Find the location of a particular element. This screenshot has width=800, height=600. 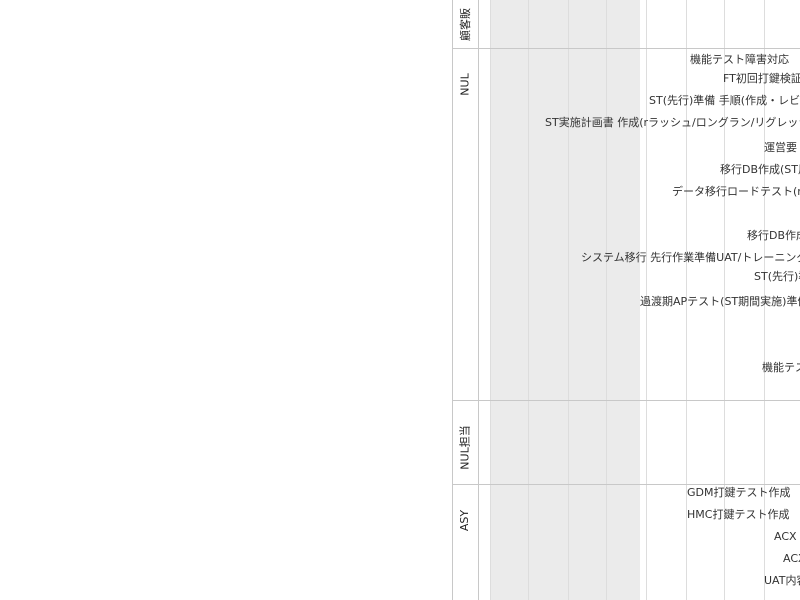

group-label-asy: ASY is located at coordinates (465, 520).